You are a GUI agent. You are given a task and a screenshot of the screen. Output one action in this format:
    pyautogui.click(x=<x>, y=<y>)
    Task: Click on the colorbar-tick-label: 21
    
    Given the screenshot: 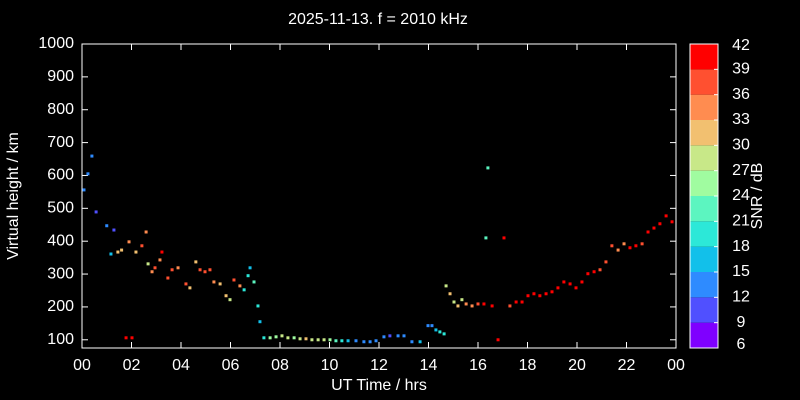 What is the action you would take?
    pyautogui.click(x=741, y=221)
    